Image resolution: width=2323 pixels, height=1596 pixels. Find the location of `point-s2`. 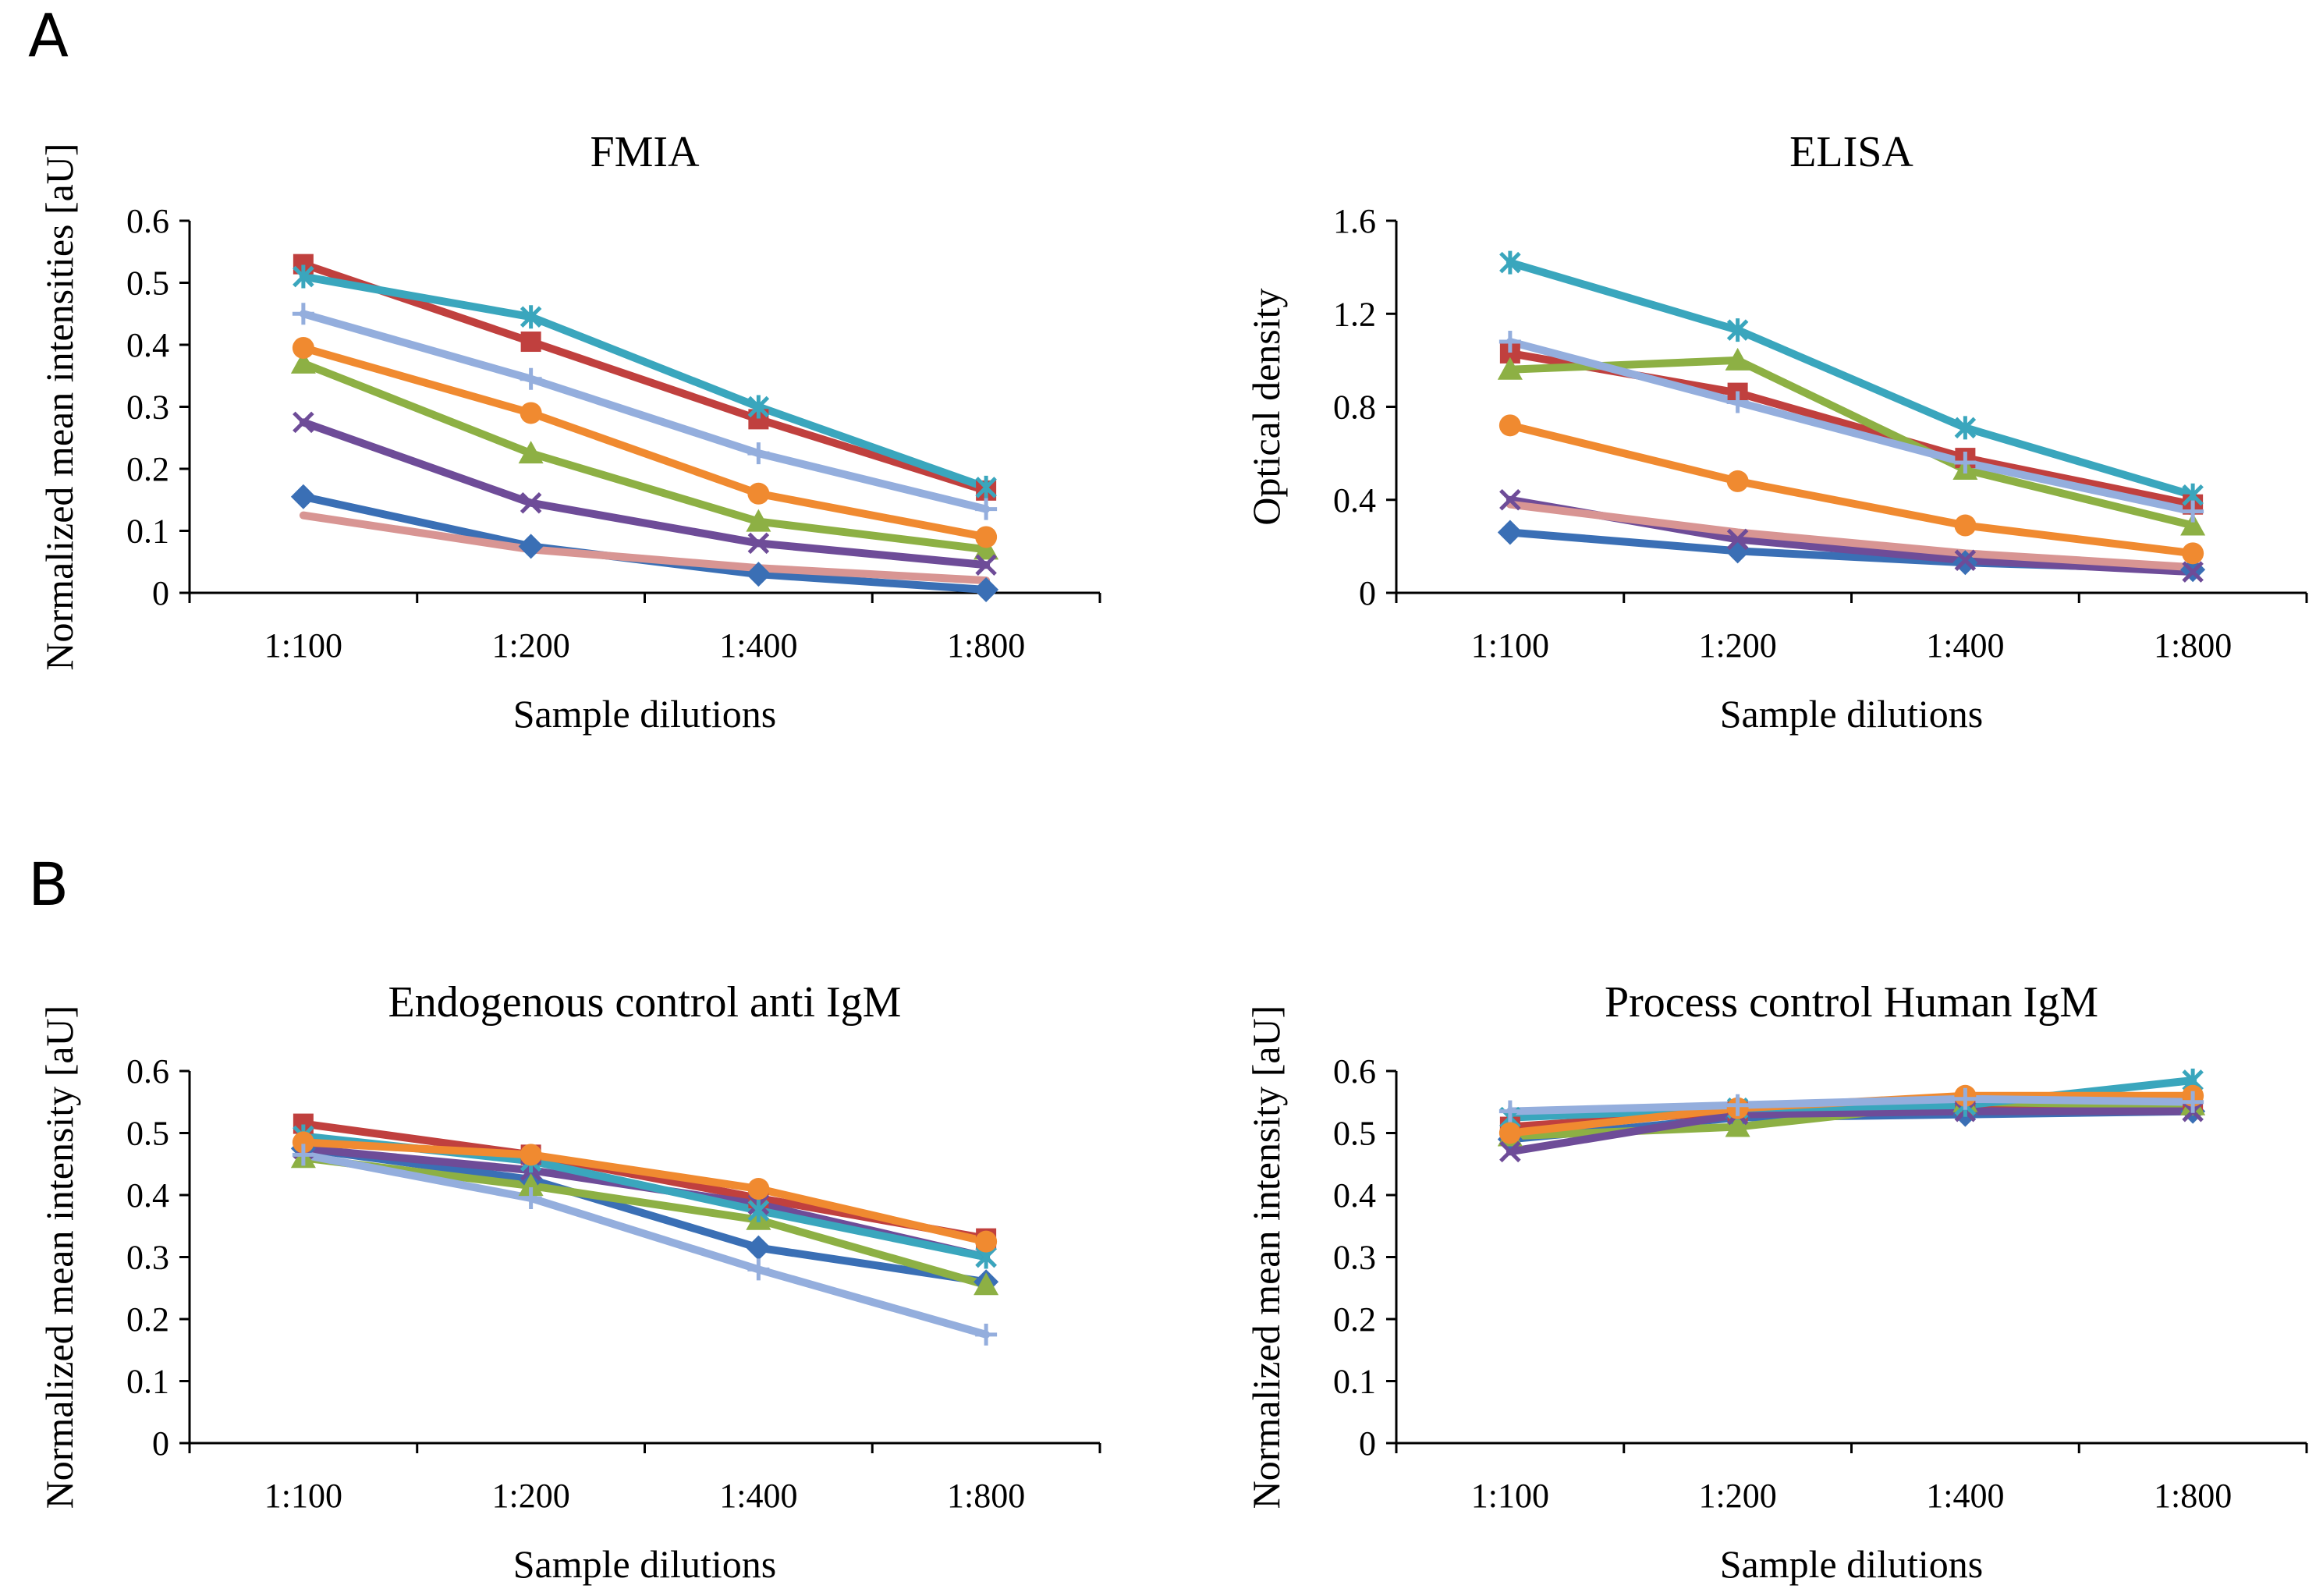

point-s2 is located at coordinates (530, 342).